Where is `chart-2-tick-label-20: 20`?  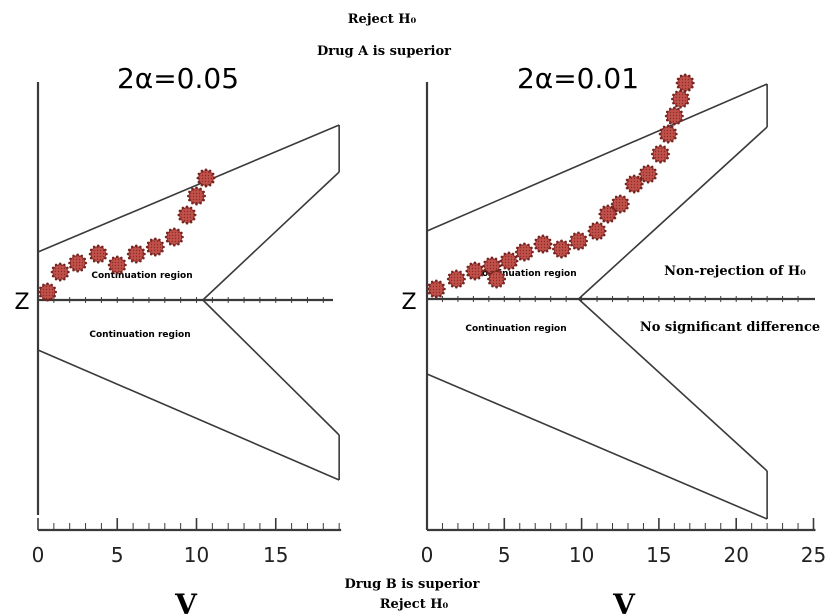
chart-2-tick-label-20: 20 is located at coordinates (735, 555).